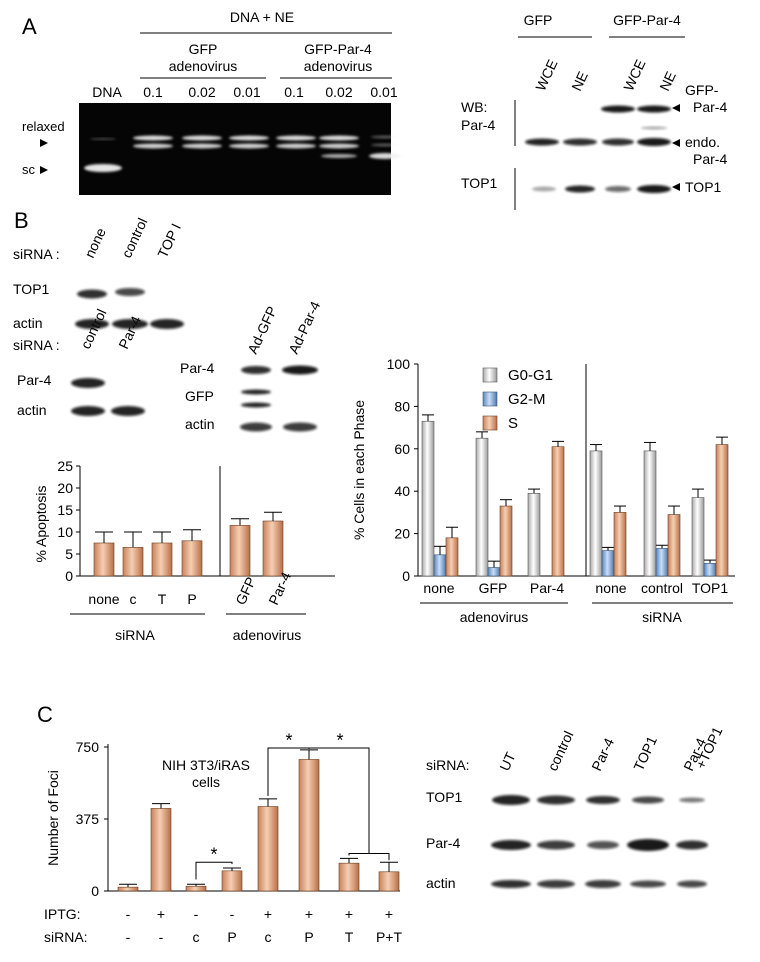 Image resolution: width=760 pixels, height=962 pixels. Describe the element at coordinates (598, 149) in the screenshot. I see `blotA-bands` at that location.